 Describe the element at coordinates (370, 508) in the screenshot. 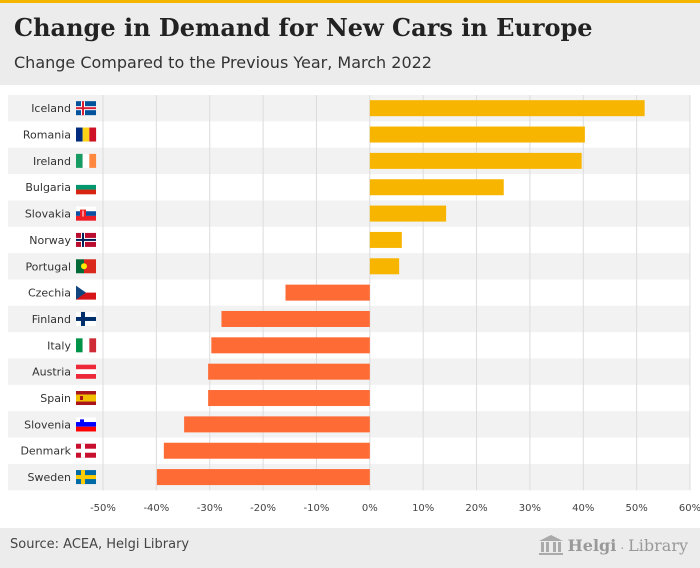

I see `x-tick-label: 0%` at that location.